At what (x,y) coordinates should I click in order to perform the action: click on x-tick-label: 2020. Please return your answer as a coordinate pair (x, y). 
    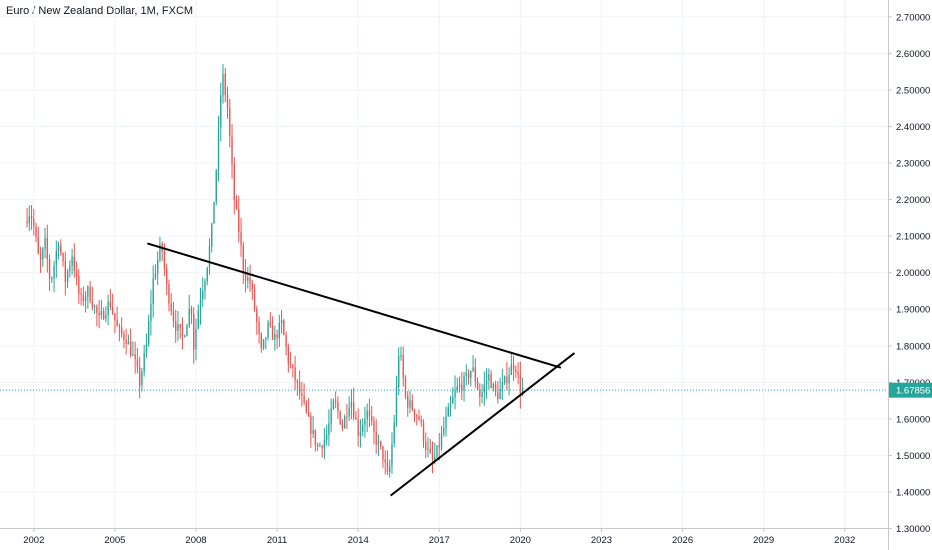
    Looking at the image, I should click on (520, 540).